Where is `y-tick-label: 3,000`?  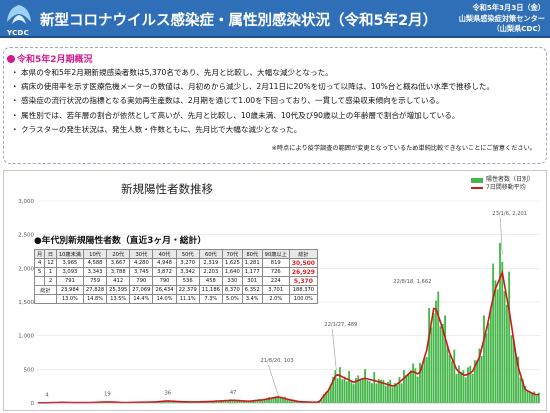
y-tick-label: 3,000 is located at coordinates (26, 202).